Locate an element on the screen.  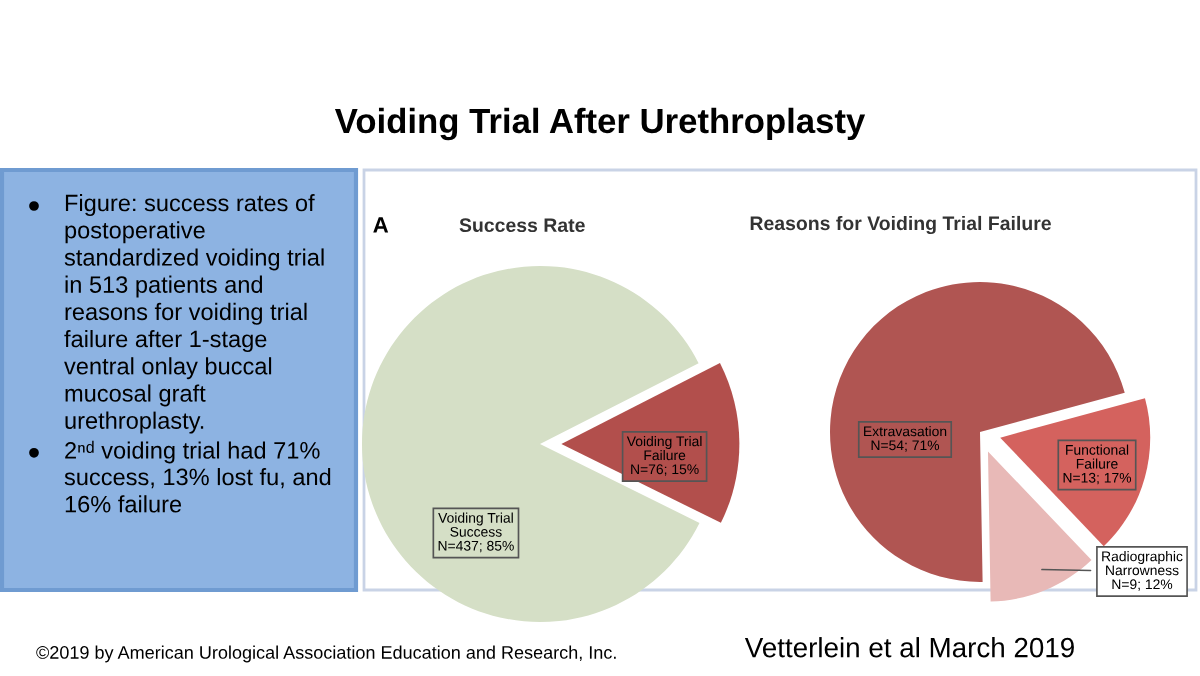
text: Vetterlein et al March 2019 is located at coordinates (909, 647).